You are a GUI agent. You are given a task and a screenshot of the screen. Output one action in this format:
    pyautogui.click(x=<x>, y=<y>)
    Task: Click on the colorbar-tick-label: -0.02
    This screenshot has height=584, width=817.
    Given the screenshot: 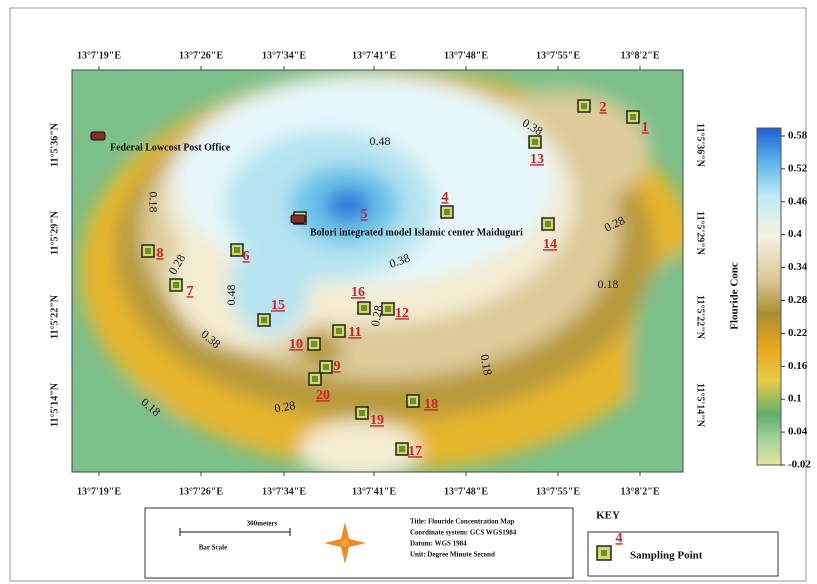 What is the action you would take?
    pyautogui.click(x=799, y=465)
    